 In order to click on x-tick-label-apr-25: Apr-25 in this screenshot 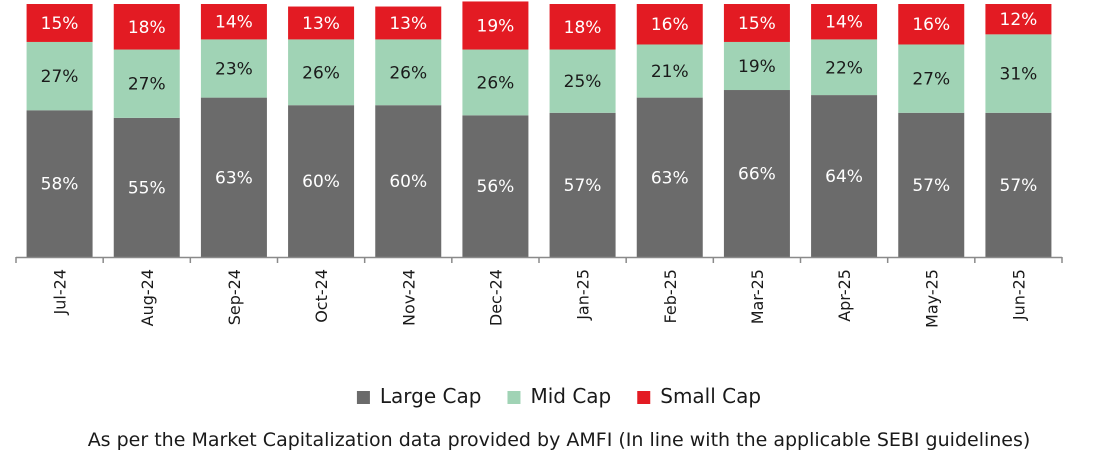, I will do `click(844, 295)`.